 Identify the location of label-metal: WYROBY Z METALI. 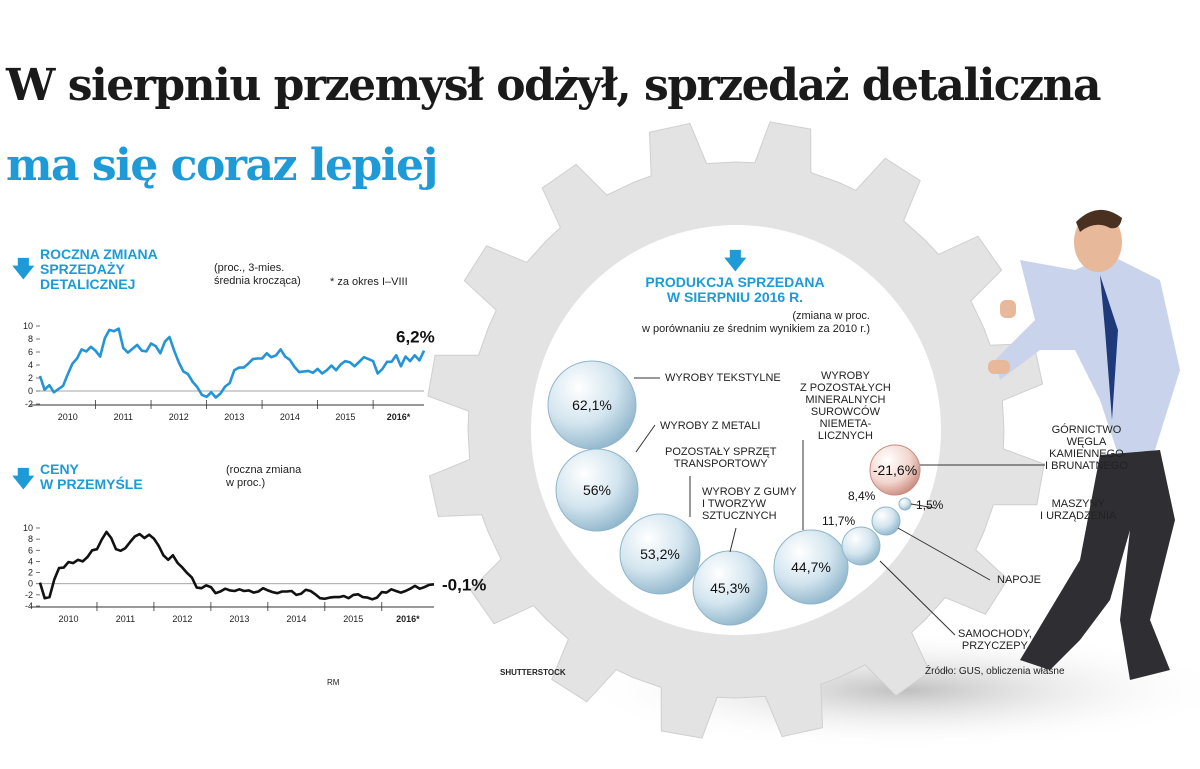
(710, 426).